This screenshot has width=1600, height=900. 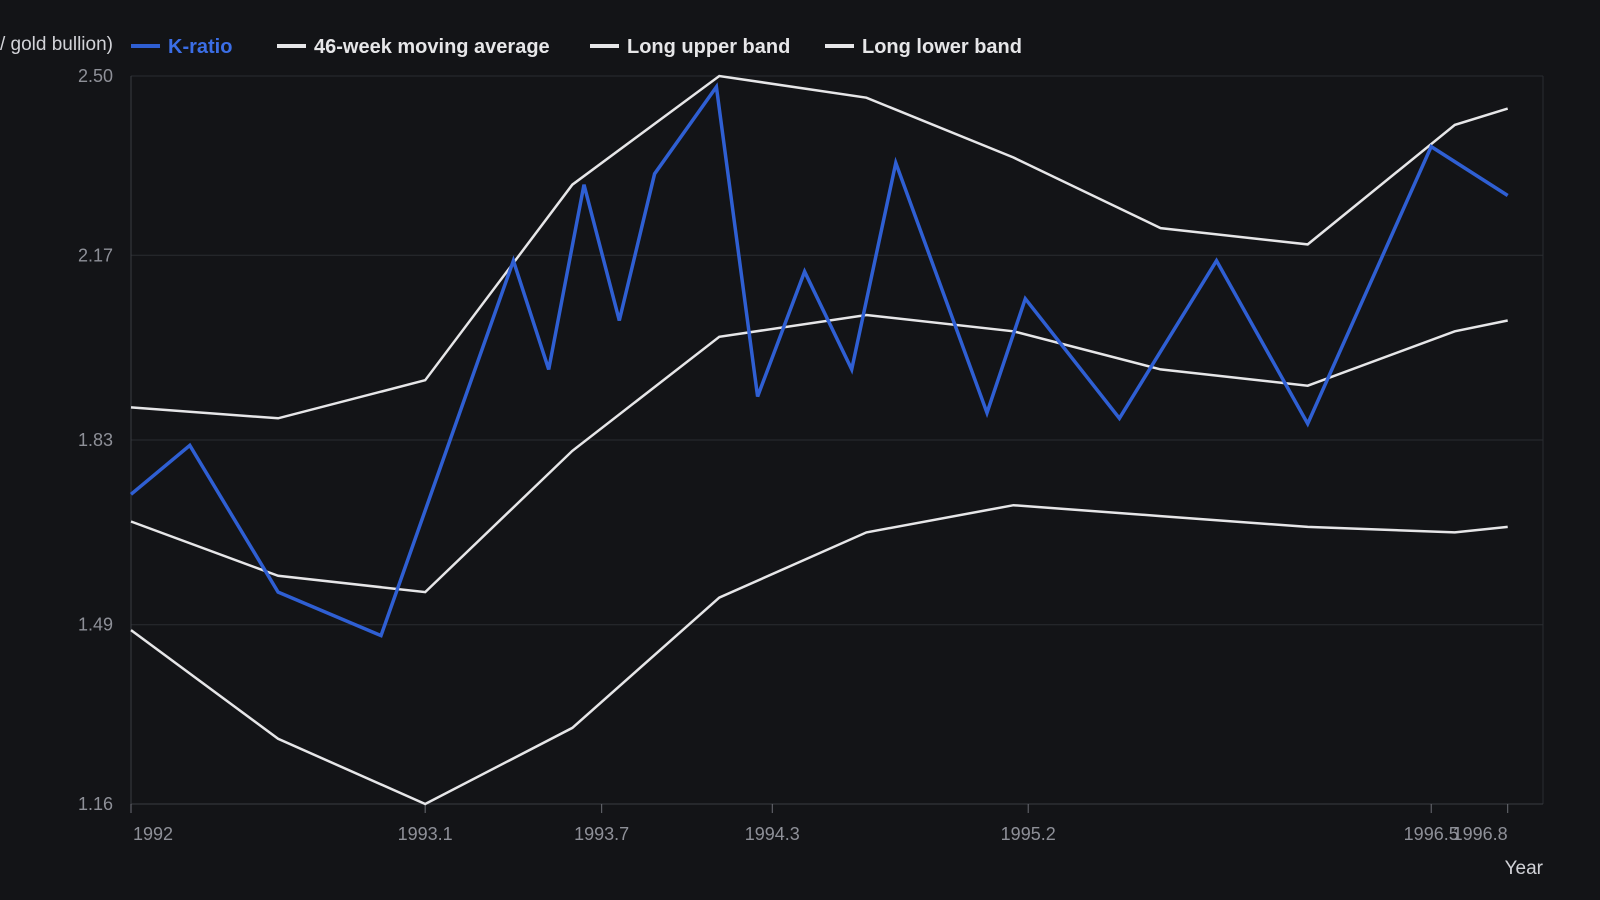 I want to click on legend-item: Long lower band, so click(x=923, y=47).